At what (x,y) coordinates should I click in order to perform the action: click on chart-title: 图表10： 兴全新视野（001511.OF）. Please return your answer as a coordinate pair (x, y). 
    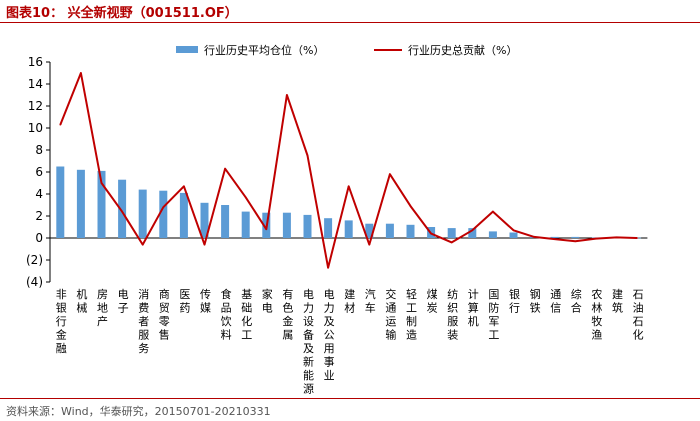
    Looking at the image, I should click on (122, 13).